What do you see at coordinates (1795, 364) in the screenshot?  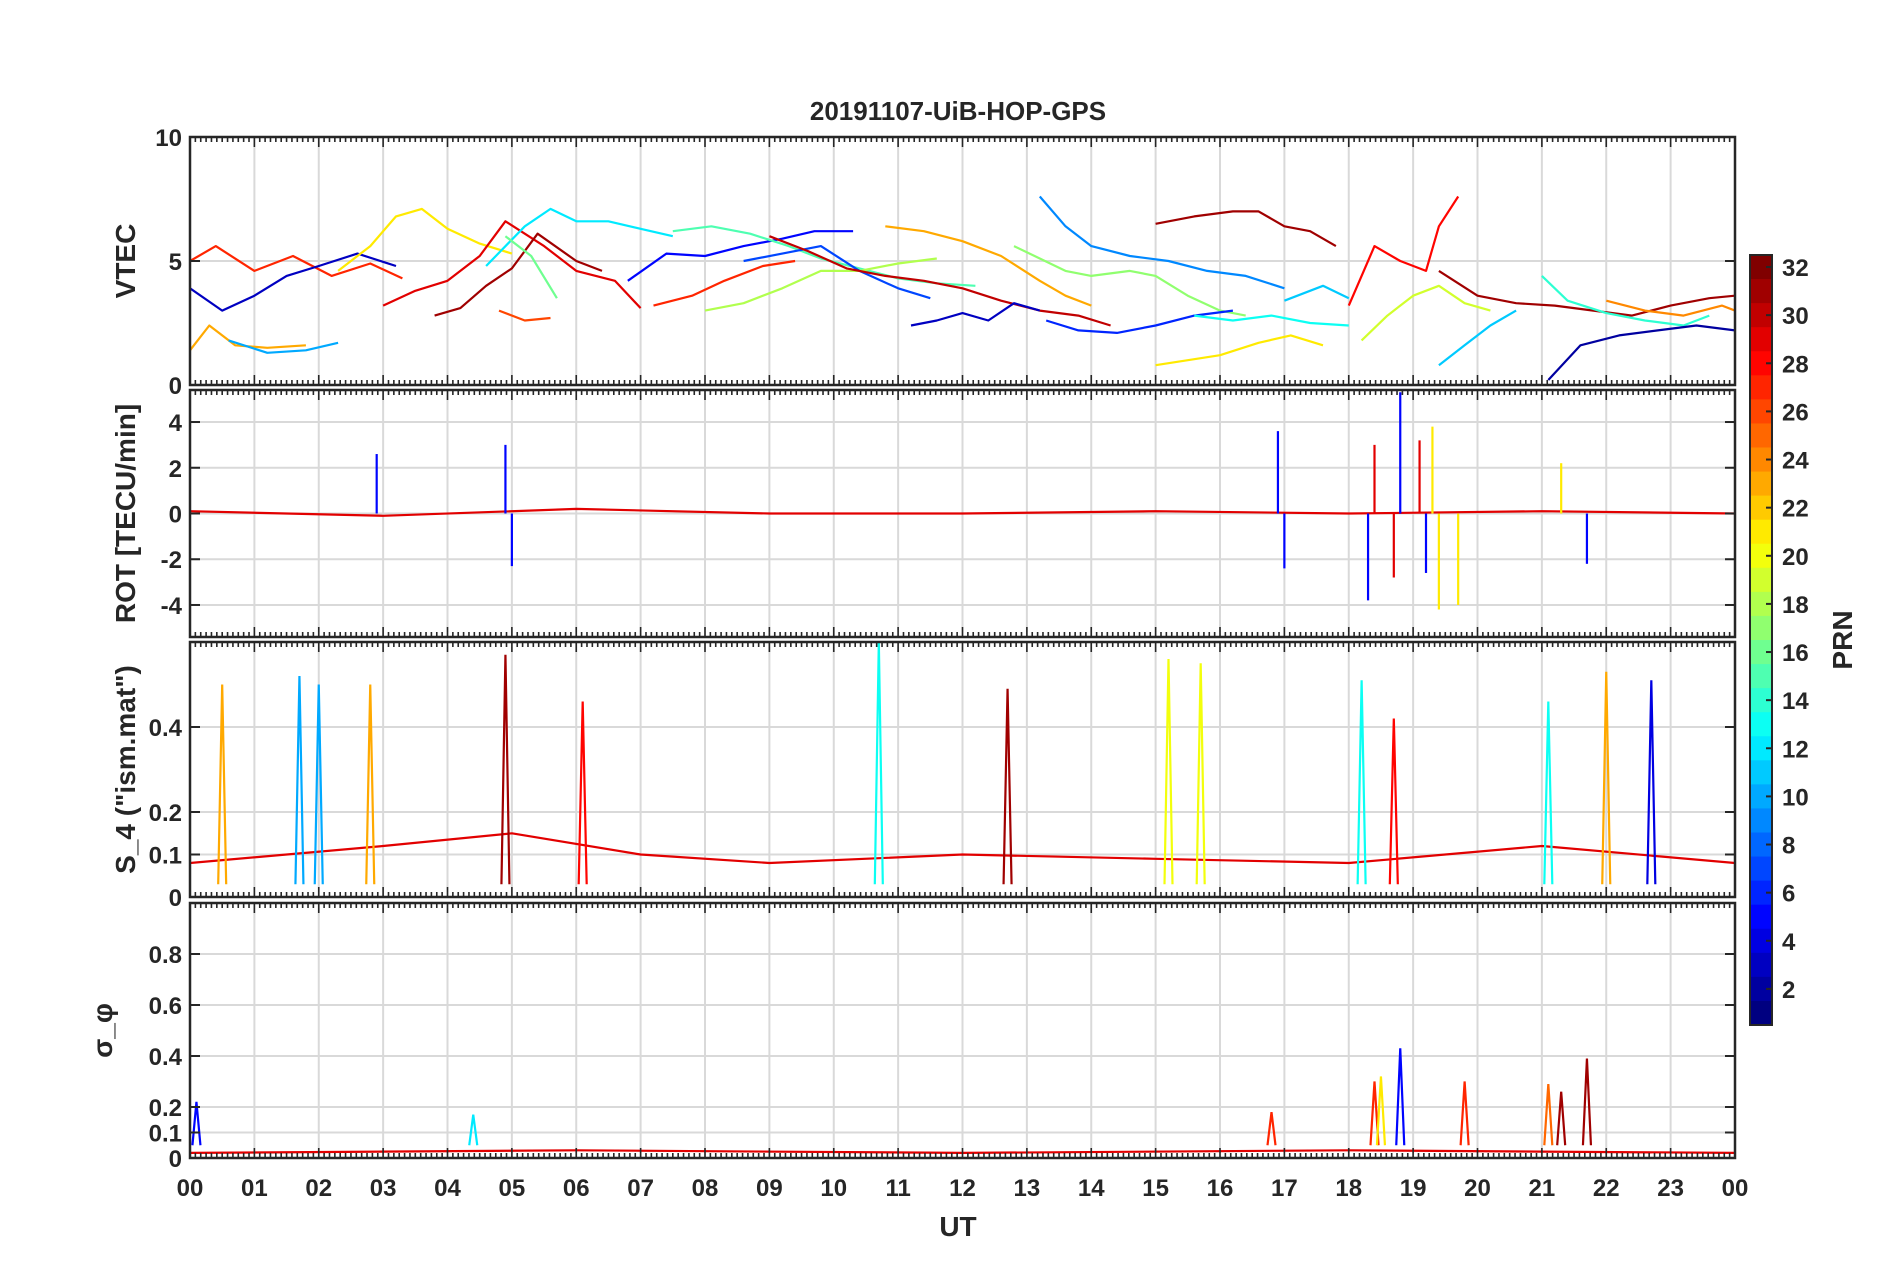 I see `colorbar-tick-label: 28` at bounding box center [1795, 364].